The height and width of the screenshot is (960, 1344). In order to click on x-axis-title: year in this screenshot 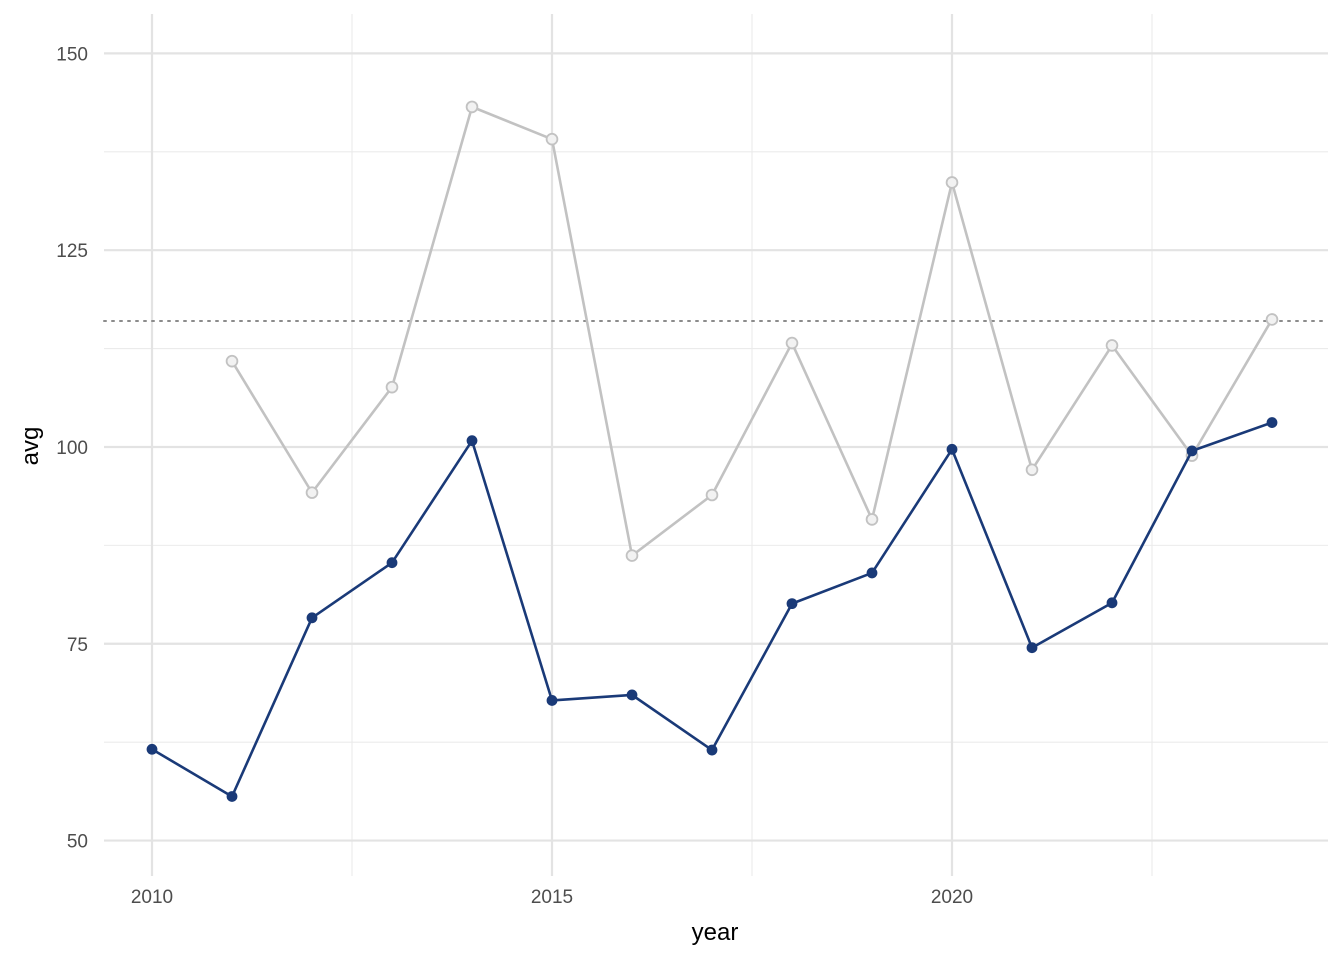, I will do `click(715, 932)`.